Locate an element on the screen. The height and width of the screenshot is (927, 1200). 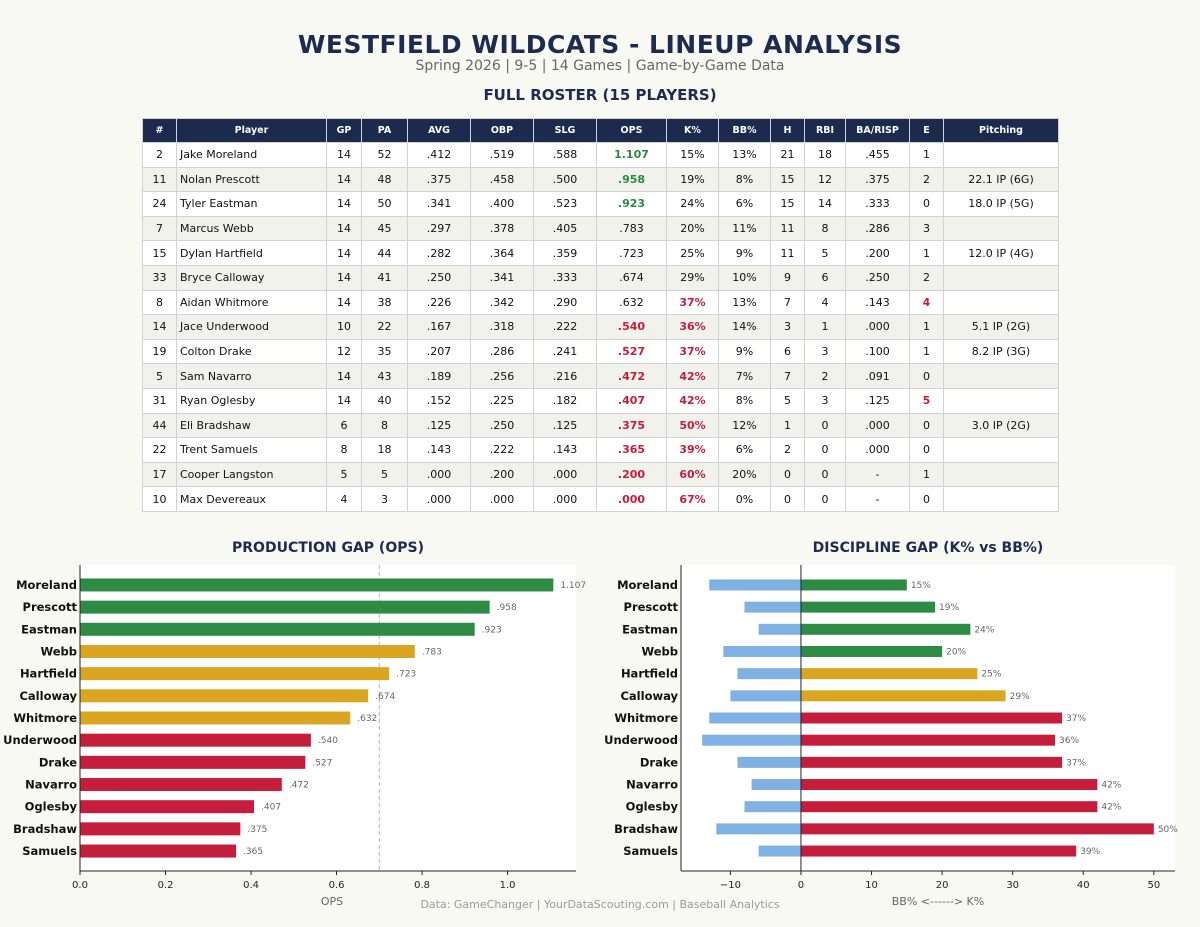
cell-risp: .333 is located at coordinates (877, 204).